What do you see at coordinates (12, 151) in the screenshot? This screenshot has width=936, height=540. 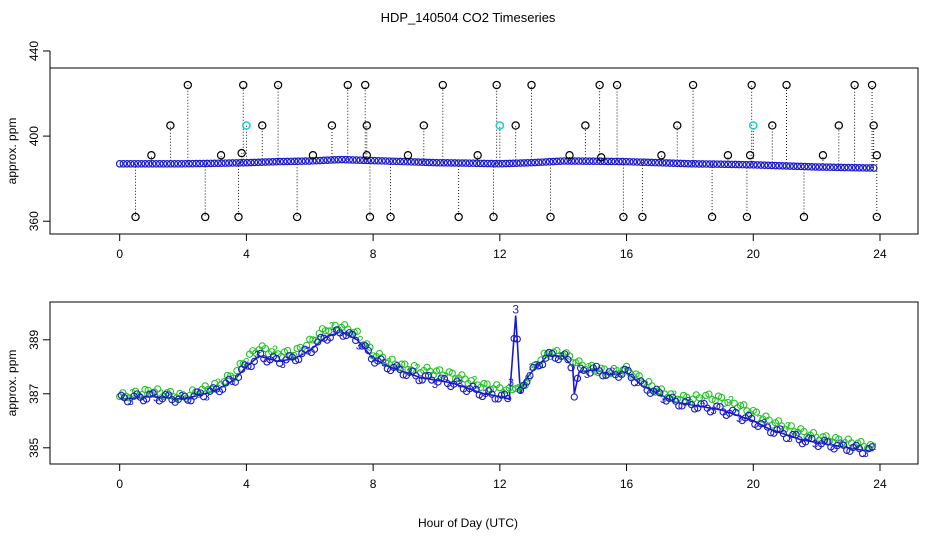 I see `top-ylabel: approx. ppm` at bounding box center [12, 151].